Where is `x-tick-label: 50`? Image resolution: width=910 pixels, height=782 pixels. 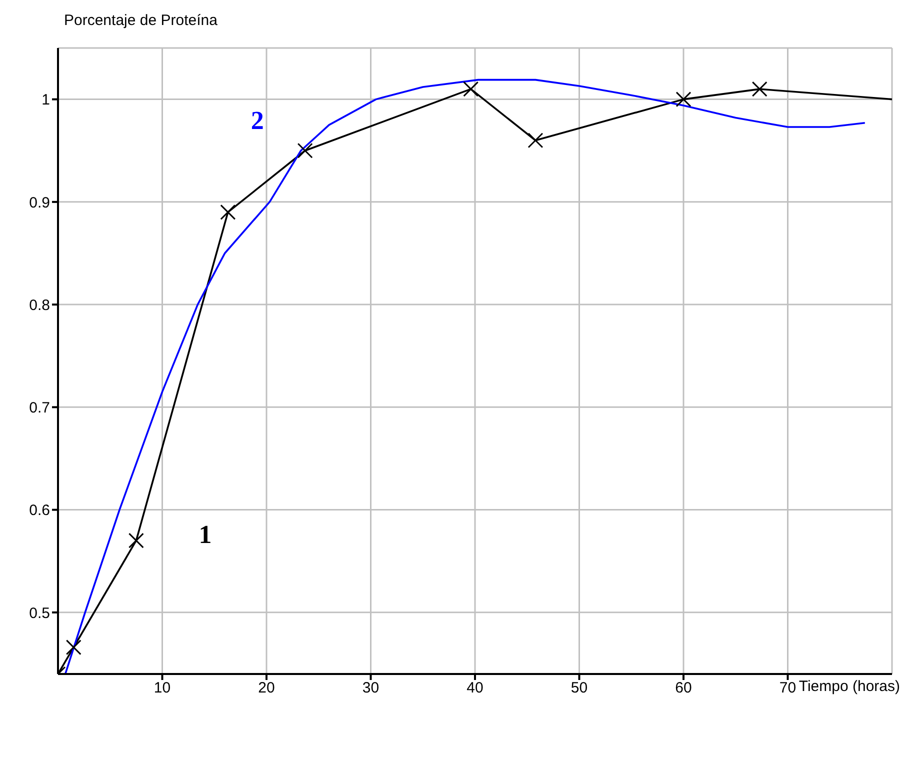
x-tick-label: 50 is located at coordinates (579, 688).